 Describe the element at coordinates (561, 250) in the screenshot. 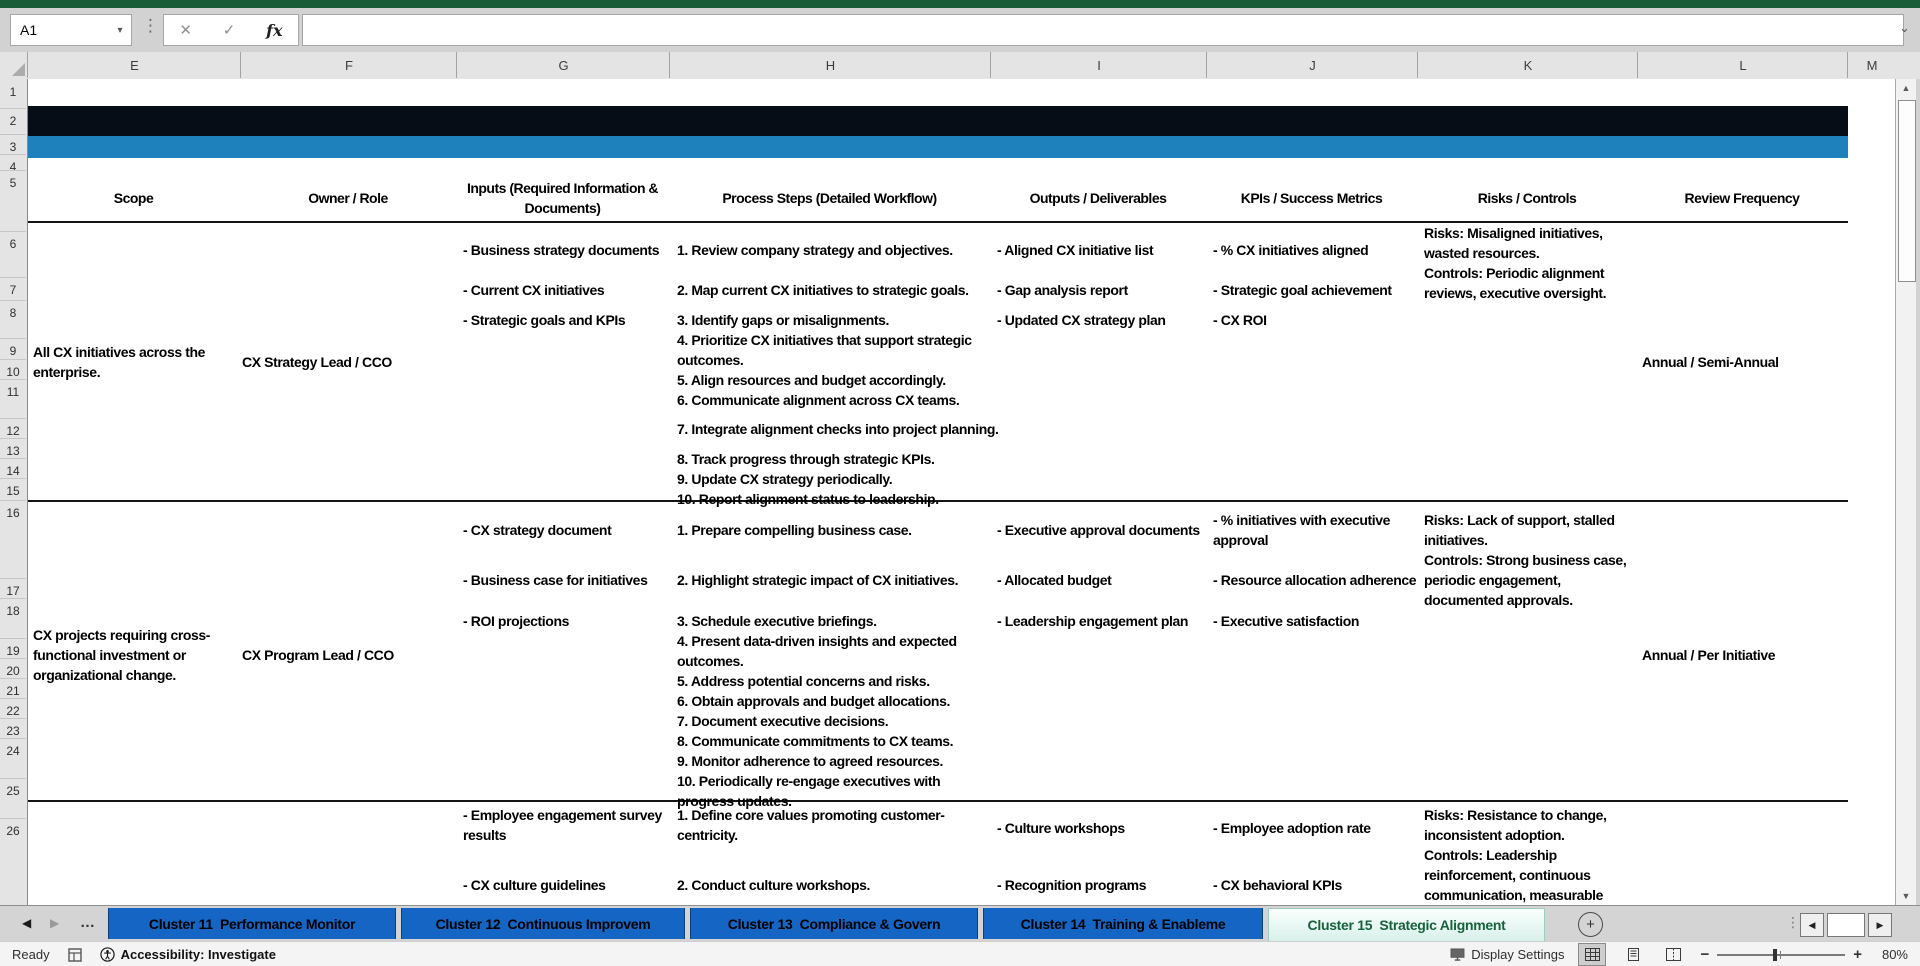

I see `cell-s1-input-1: - Business strategy documents` at that location.